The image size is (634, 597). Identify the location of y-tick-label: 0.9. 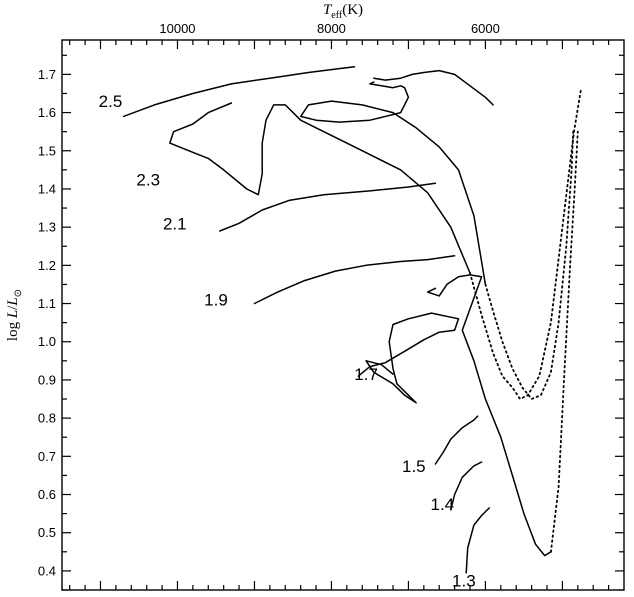
(47, 379).